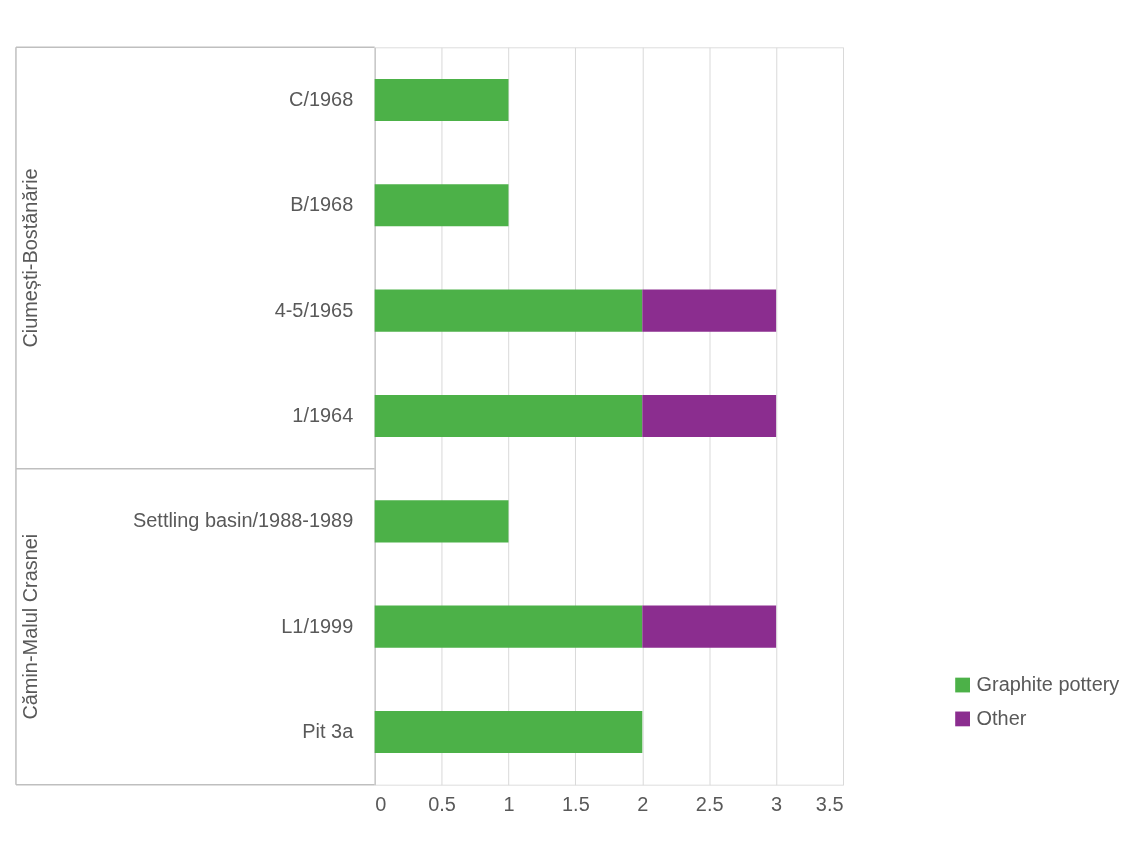 This screenshot has width=1130, height=847. I want to click on text: Ciumești-Bostănărie, so click(29, 258).